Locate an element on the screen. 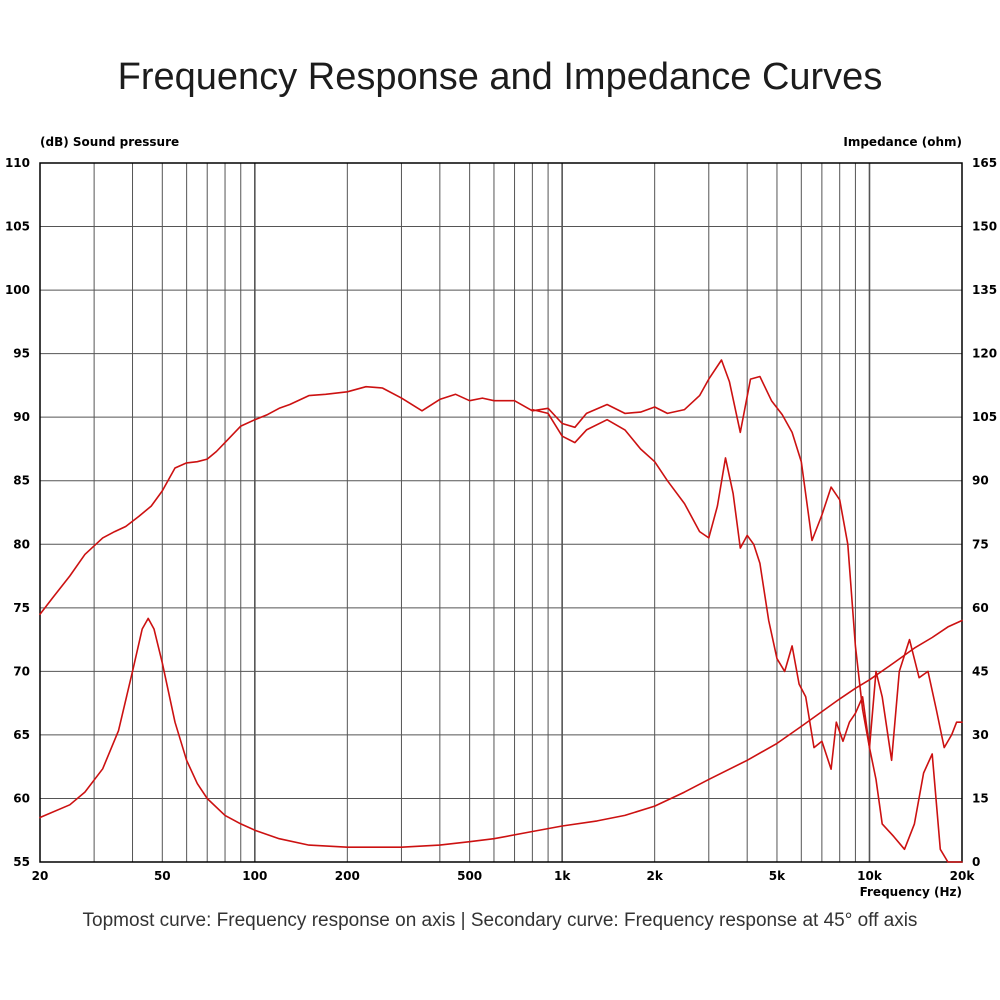  x-tick: 20 is located at coordinates (40, 876).